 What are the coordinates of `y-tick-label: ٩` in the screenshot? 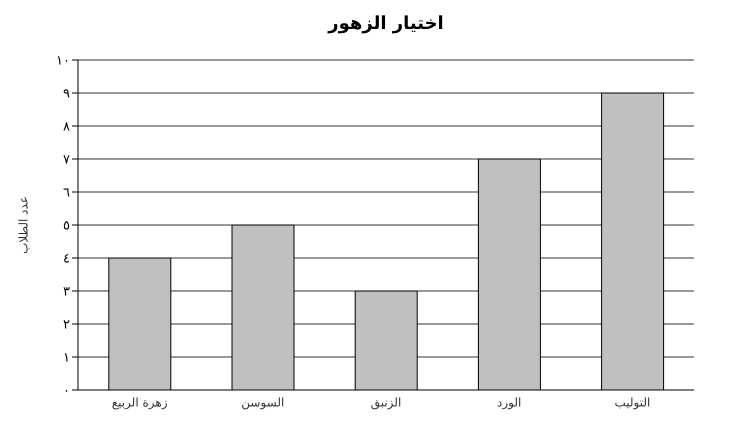 It's located at (66, 94).